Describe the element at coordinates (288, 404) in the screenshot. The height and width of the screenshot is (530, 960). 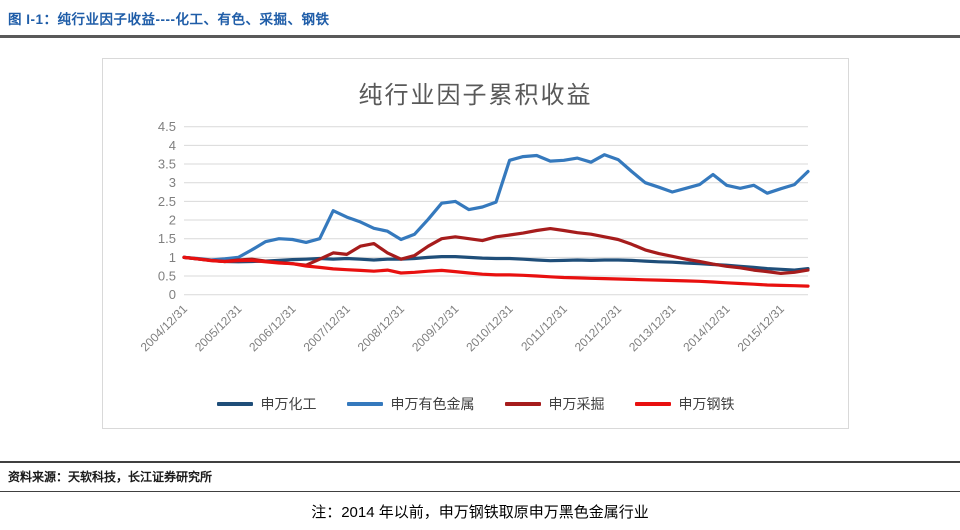
I see `legend-label: 申万化工` at that location.